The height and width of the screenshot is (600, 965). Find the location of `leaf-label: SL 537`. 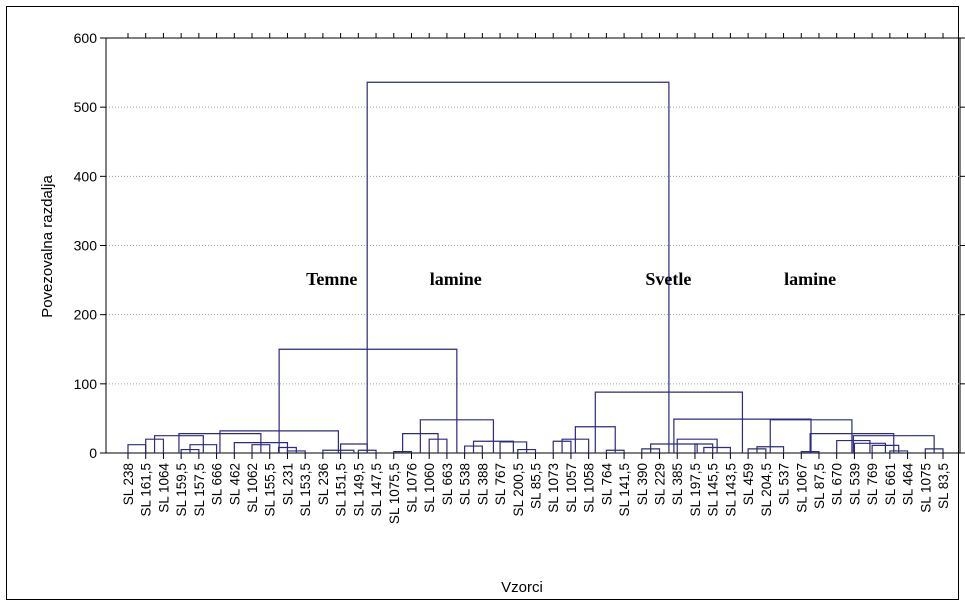

leaf-label: SL 537 is located at coordinates (784, 484).